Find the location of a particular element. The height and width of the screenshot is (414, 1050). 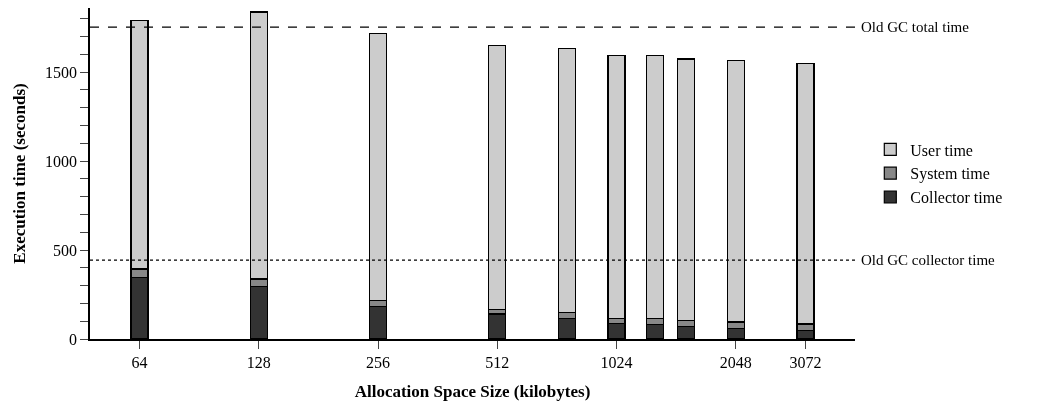

y-tick-label: 0 is located at coordinates (73, 339).